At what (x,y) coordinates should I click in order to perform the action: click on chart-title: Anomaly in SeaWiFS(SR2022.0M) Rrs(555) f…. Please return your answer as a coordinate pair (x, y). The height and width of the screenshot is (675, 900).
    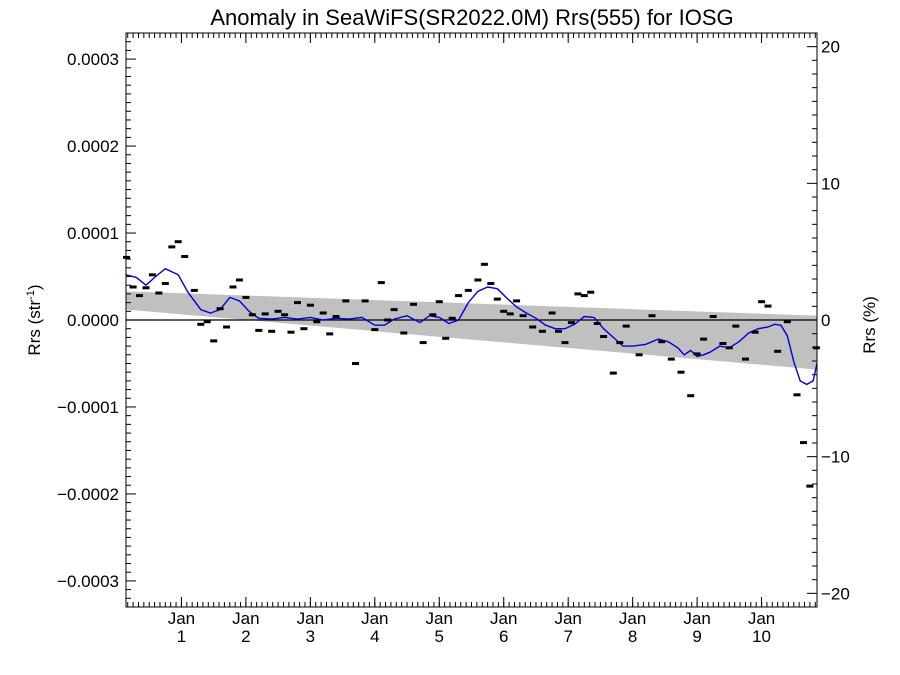
    Looking at the image, I should click on (471, 17).